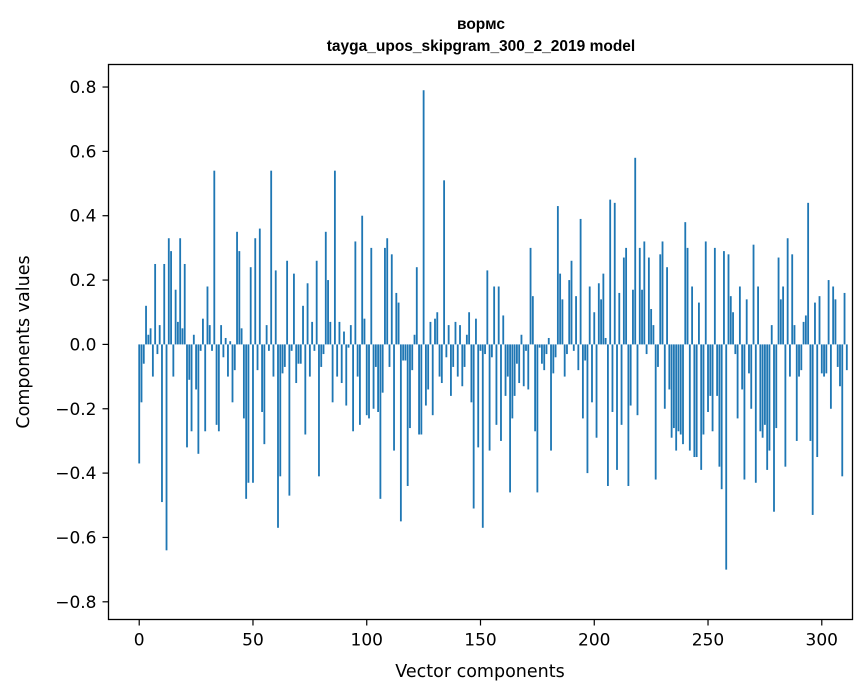 The image size is (867, 696). Describe the element at coordinates (708, 641) in the screenshot. I see `x-tick-label: 250` at that location.